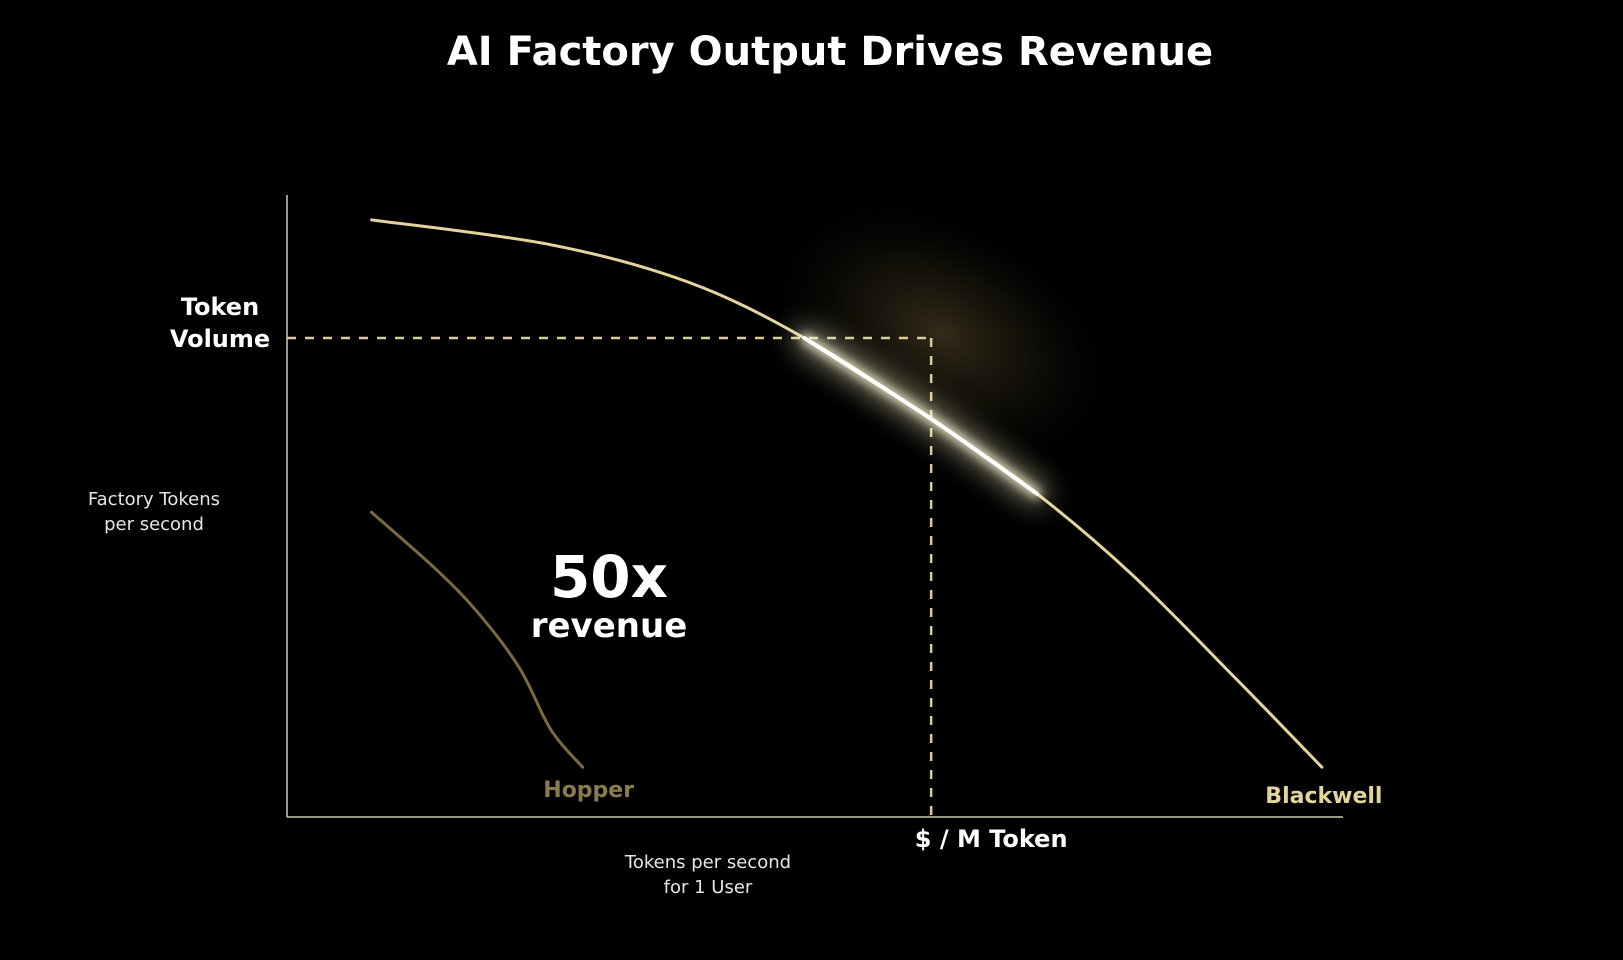  Describe the element at coordinates (707, 875) in the screenshot. I see `x-axis-label: Tokens per second for 1 User` at that location.